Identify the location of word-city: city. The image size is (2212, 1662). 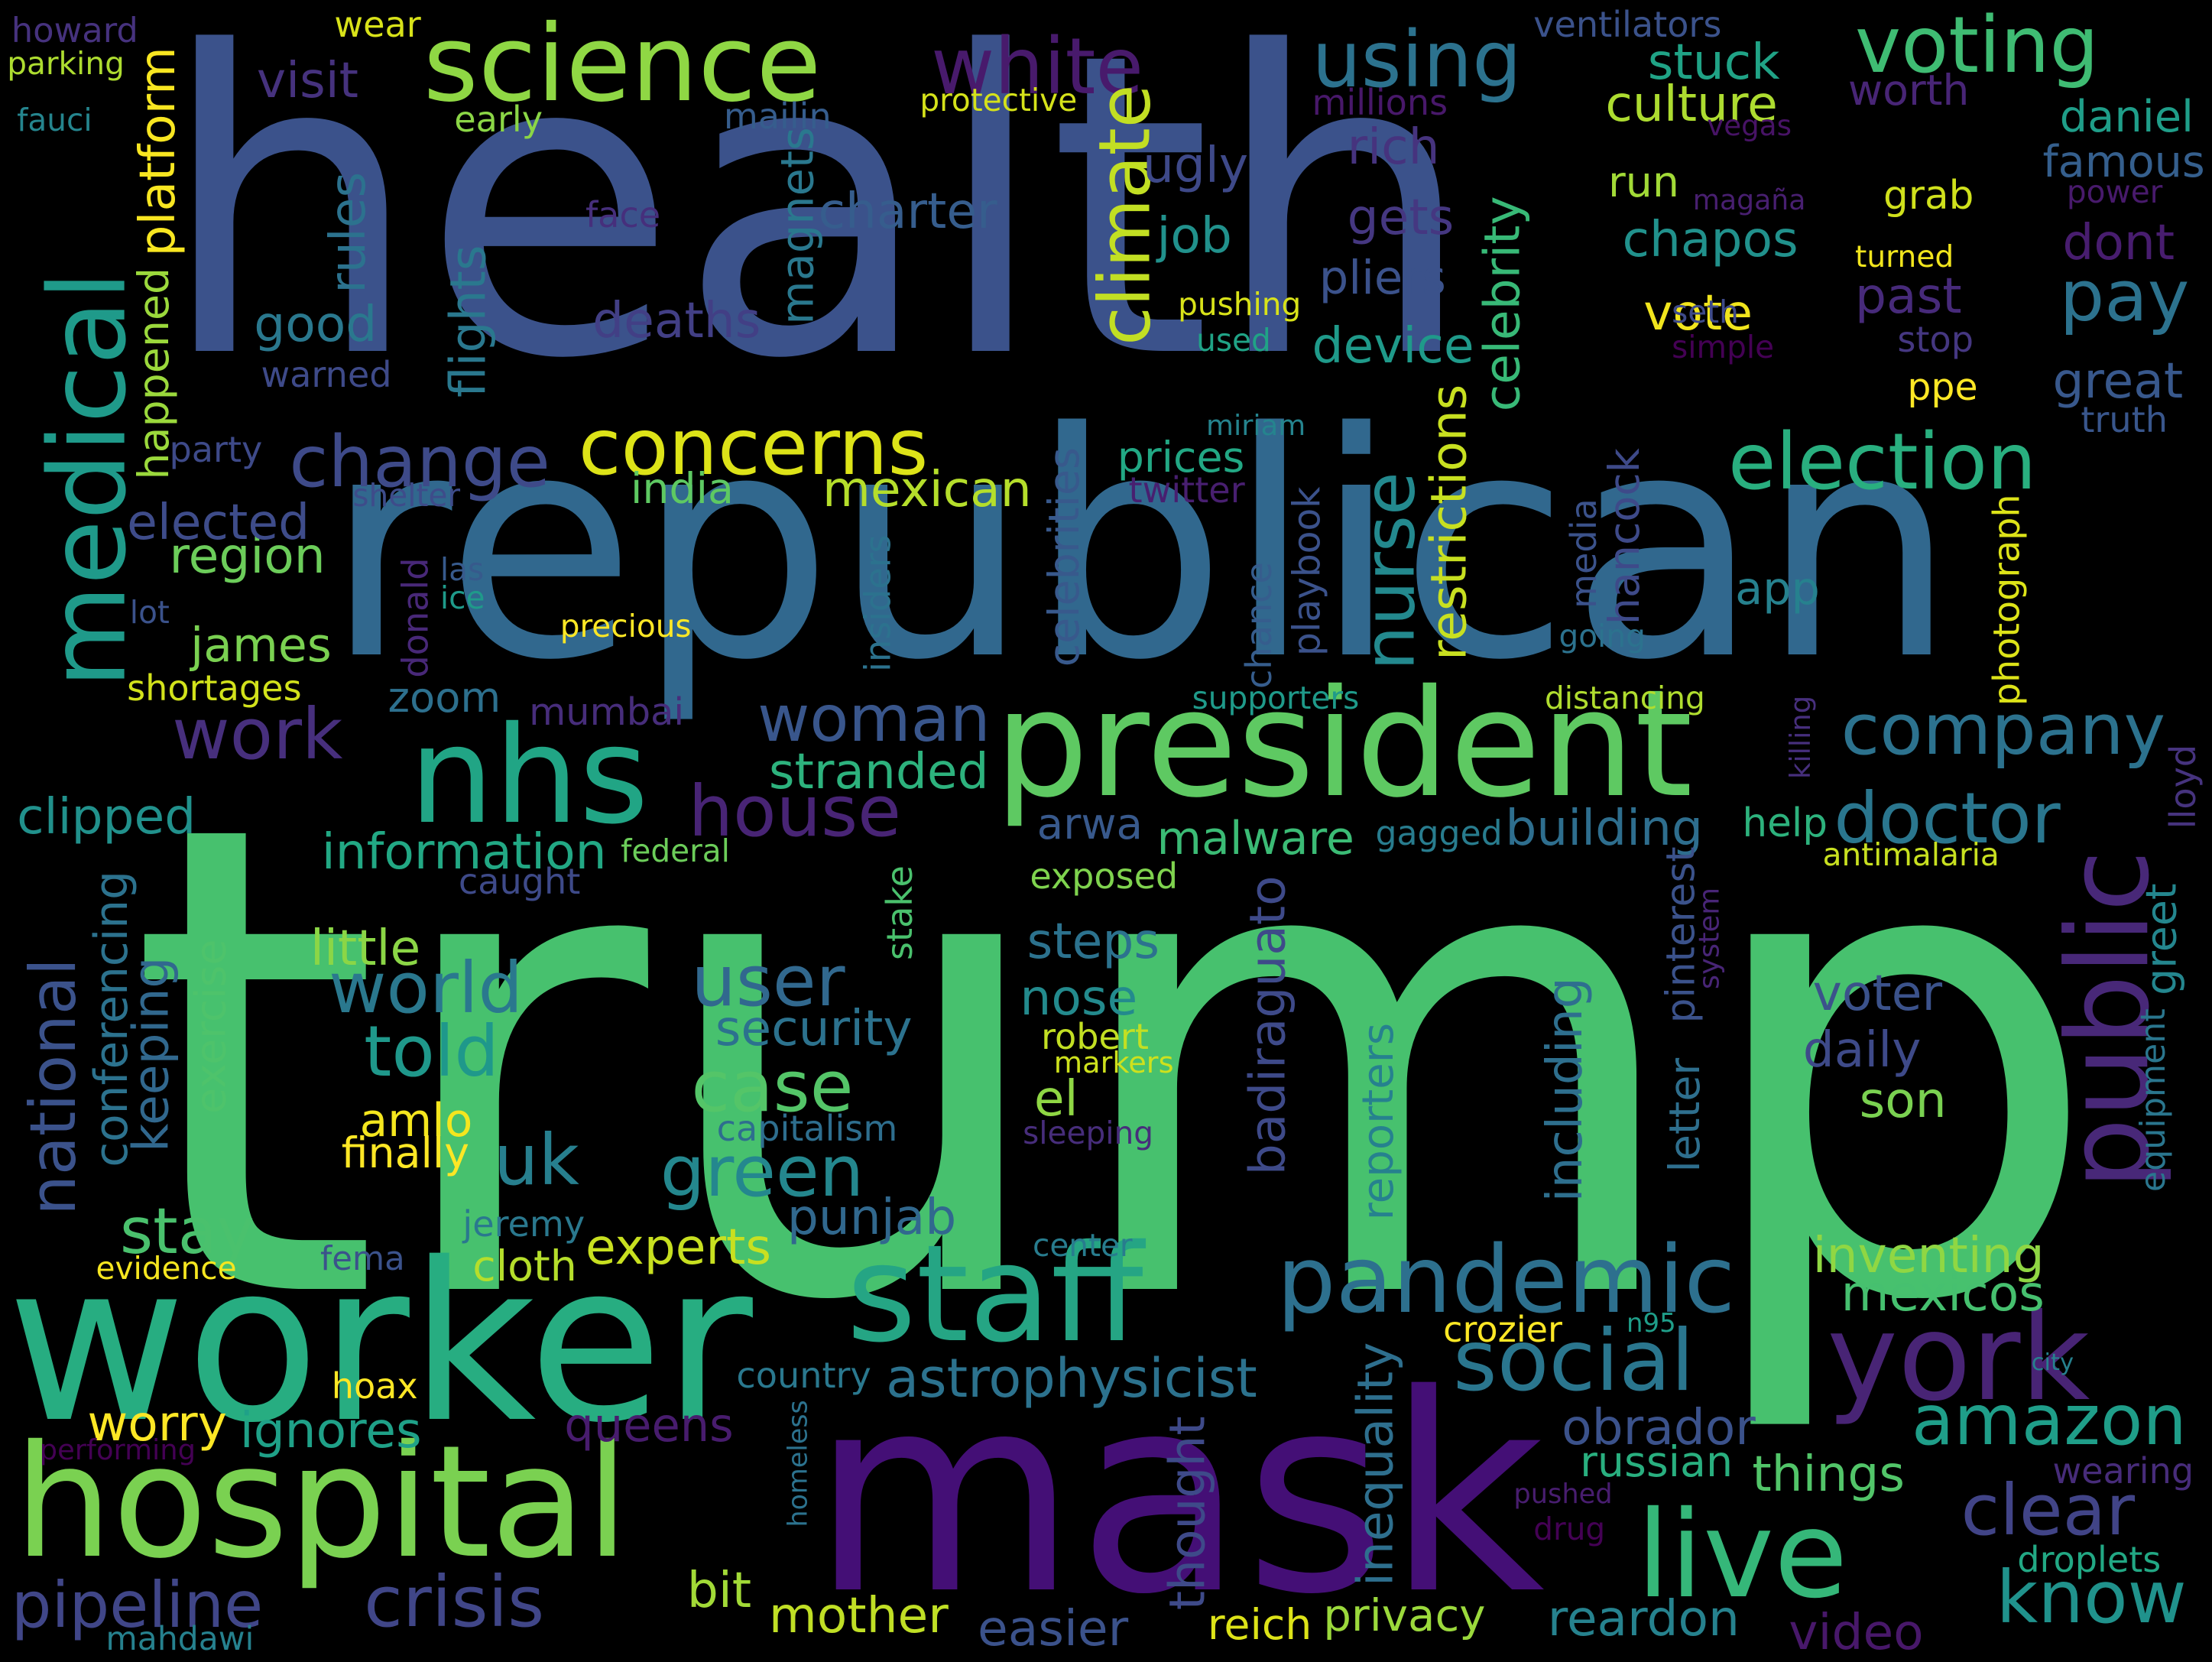
(2052, 1362).